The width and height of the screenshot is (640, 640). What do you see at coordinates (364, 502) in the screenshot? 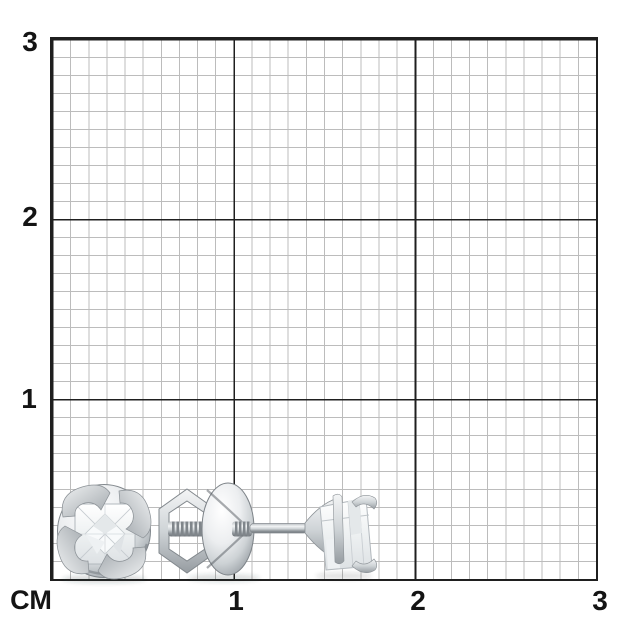
I see `prong-top` at bounding box center [364, 502].